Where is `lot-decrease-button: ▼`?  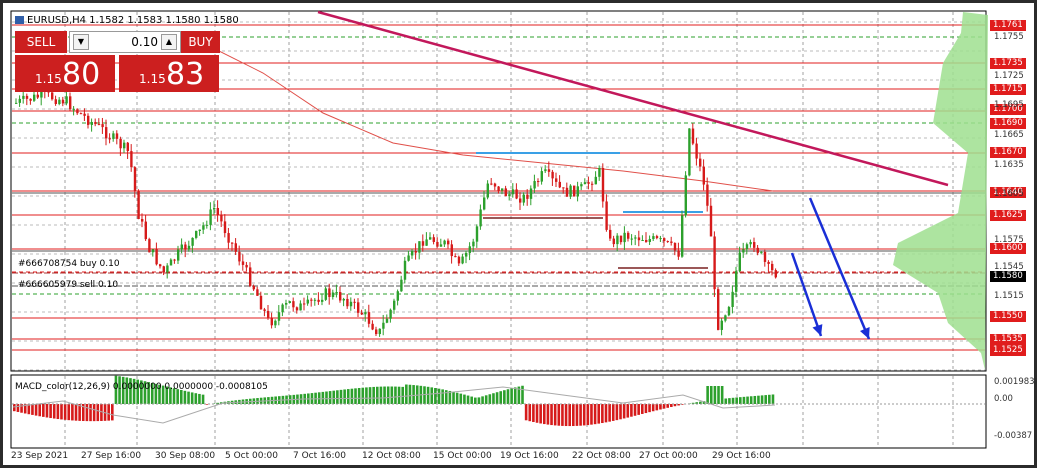 lot-decrease-button: ▼ is located at coordinates (81, 42).